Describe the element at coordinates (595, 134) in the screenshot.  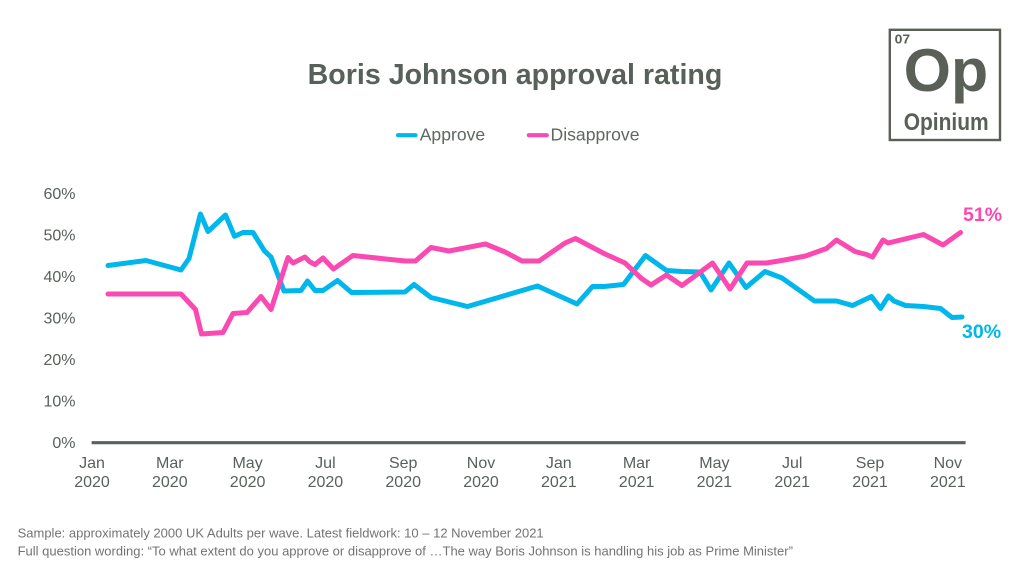
I see `svg-text: Disapprove` at that location.